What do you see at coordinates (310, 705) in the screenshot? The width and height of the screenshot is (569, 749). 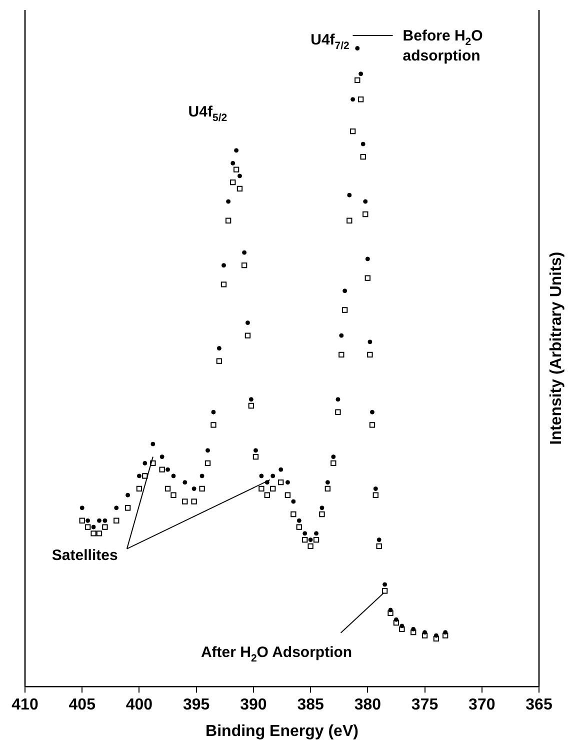 I see `x-tick-label: 385` at bounding box center [310, 705].